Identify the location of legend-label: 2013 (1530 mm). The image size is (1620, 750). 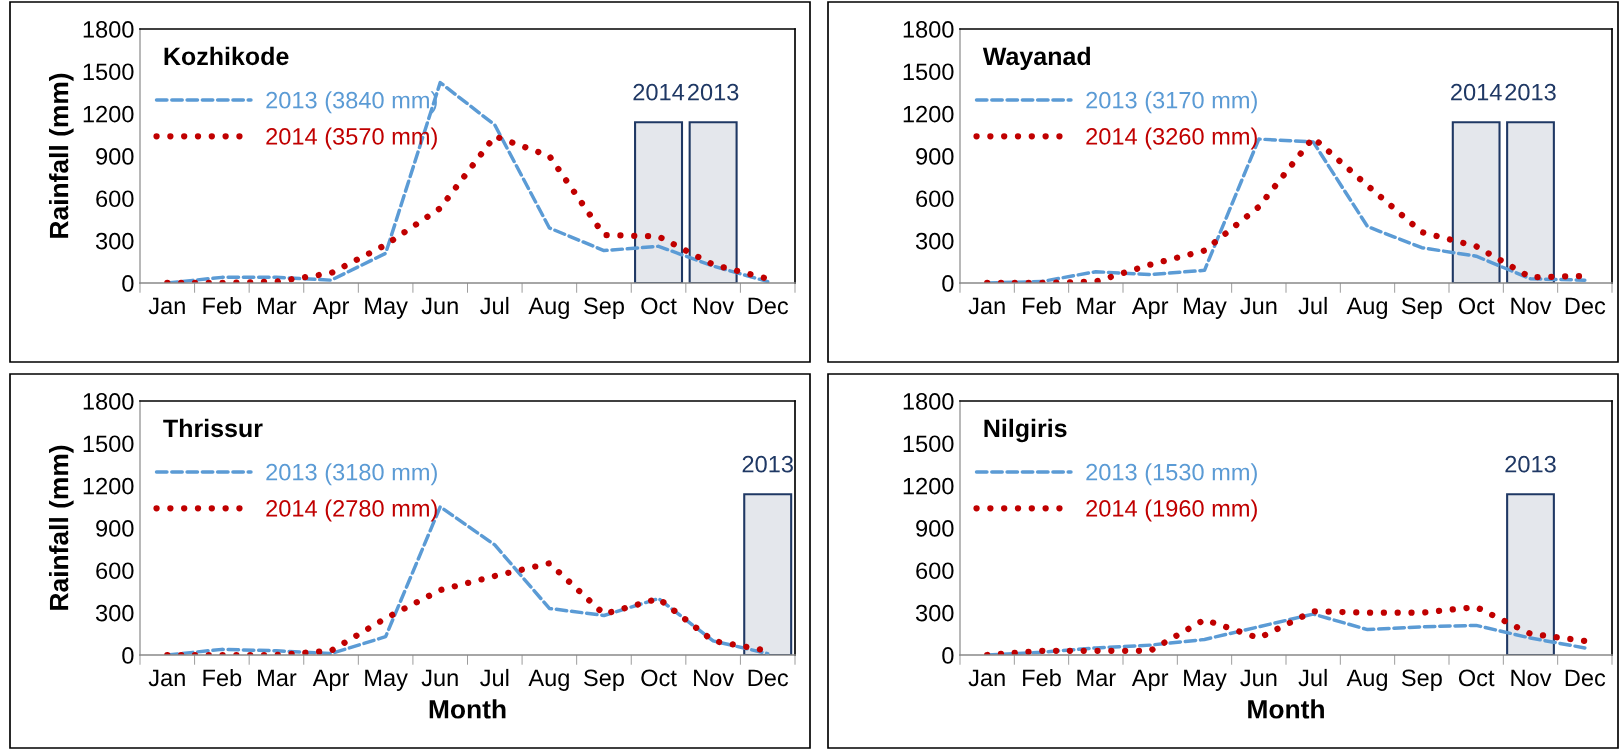
(1171, 474).